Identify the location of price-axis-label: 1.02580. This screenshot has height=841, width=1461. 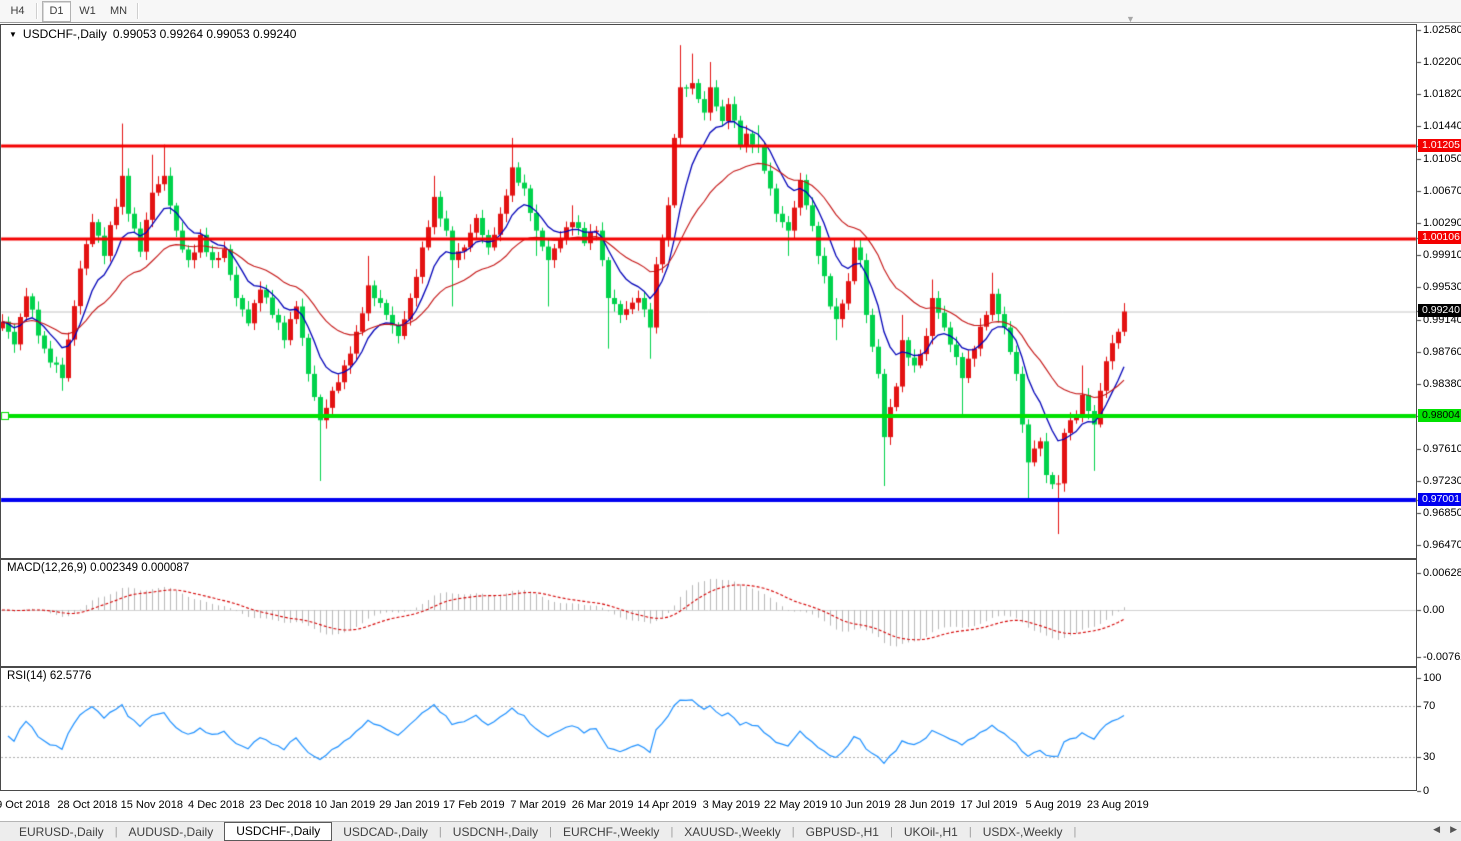
(1442, 30).